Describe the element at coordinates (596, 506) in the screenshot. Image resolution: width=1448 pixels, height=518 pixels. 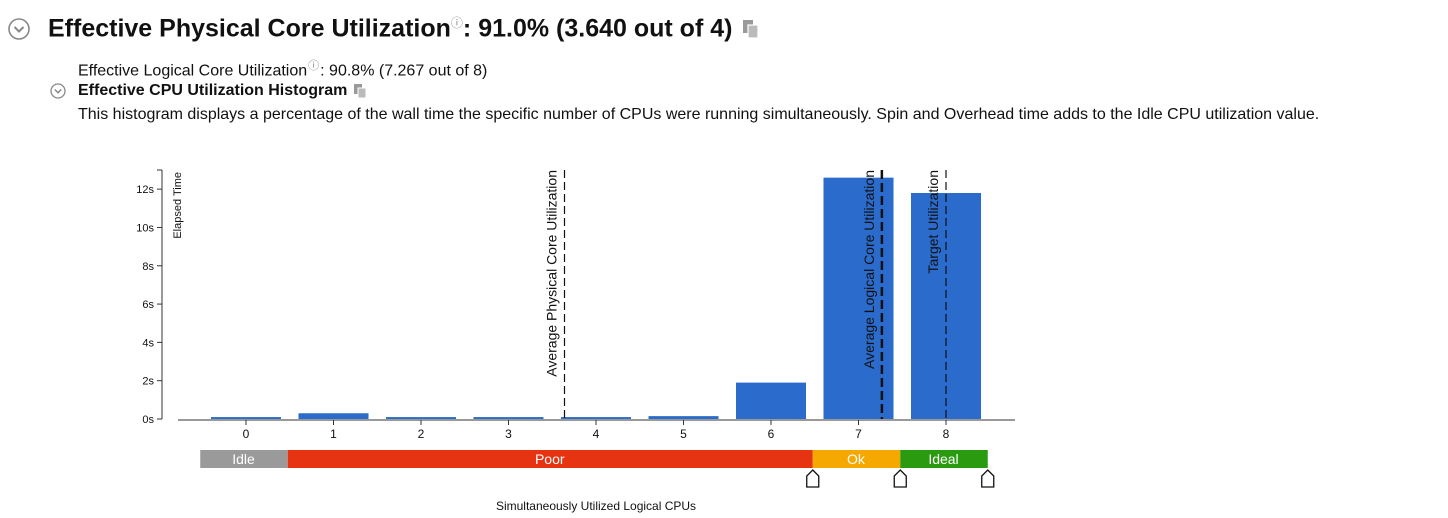
I see `x-axis-label: Simultaneously Utilized Logical CPUs` at that location.